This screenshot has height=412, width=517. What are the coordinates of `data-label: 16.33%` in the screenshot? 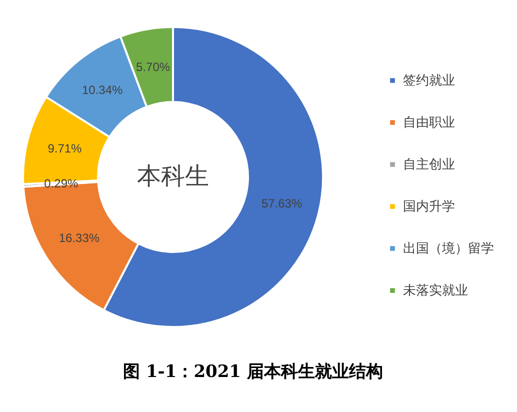 It's located at (79, 238).